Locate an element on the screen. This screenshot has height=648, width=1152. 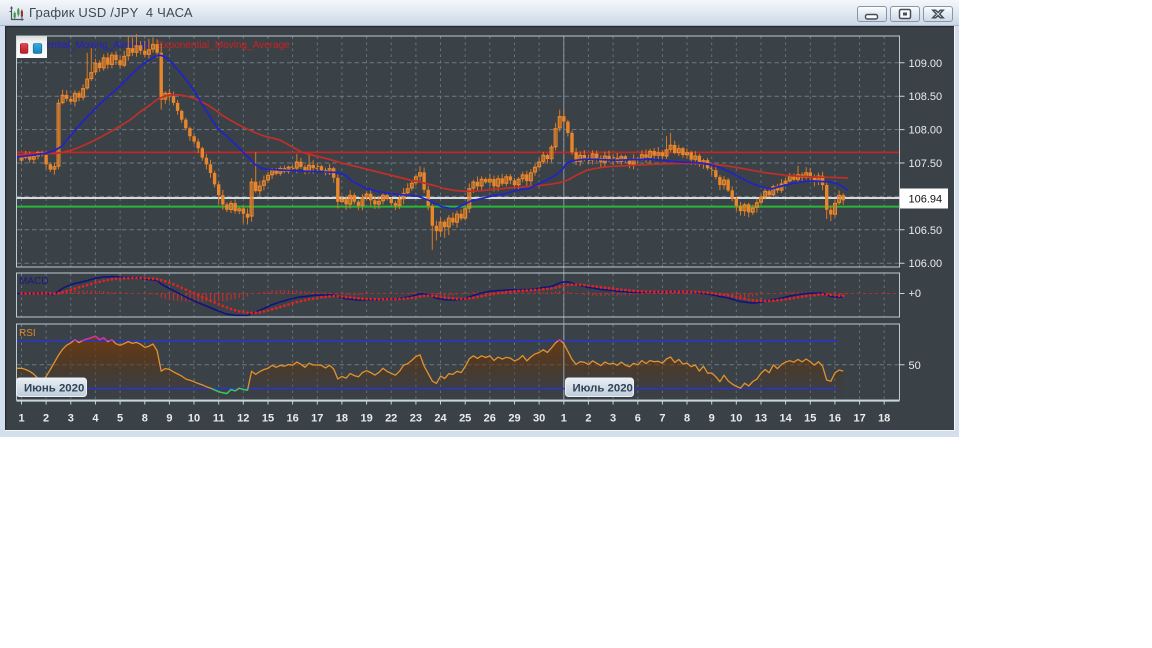
svg-text: 26 is located at coordinates (490, 419).